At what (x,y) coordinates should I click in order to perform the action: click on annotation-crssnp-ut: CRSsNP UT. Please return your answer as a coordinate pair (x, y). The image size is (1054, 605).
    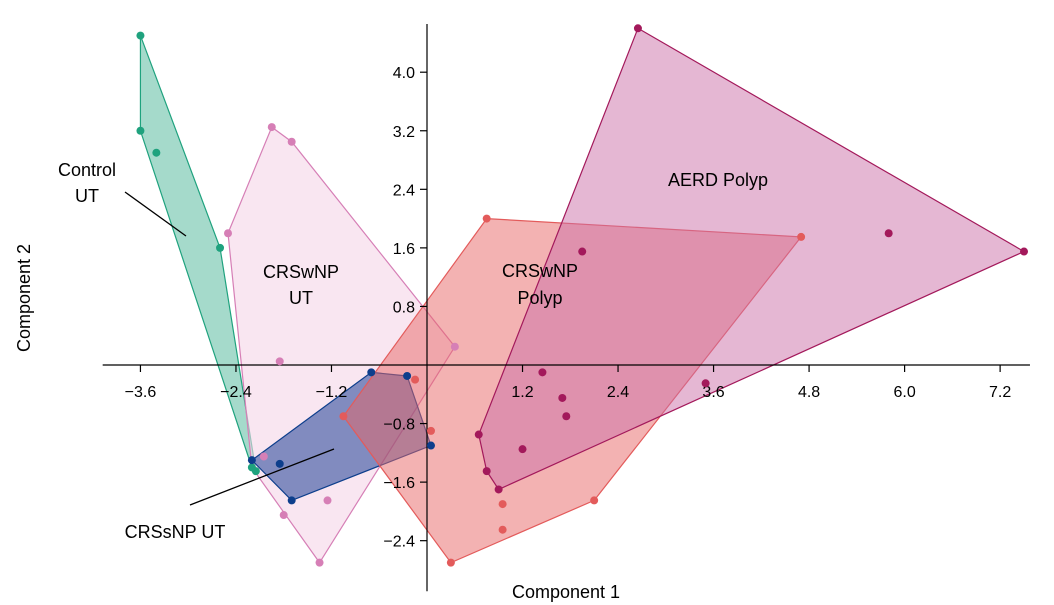
    Looking at the image, I should click on (175, 532).